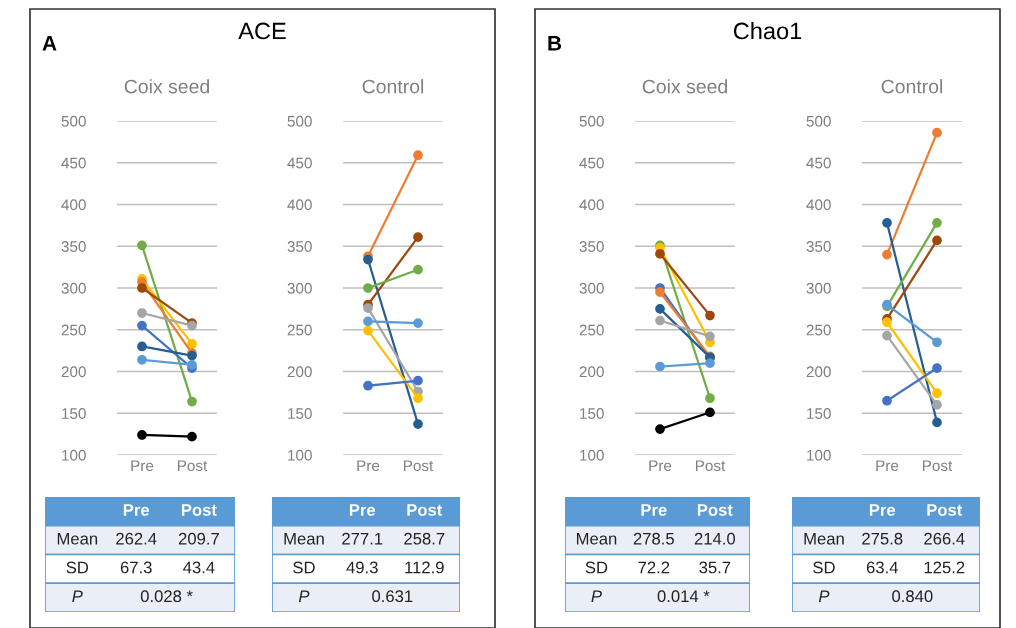  What do you see at coordinates (912, 596) in the screenshot?
I see `text: 0.840` at bounding box center [912, 596].